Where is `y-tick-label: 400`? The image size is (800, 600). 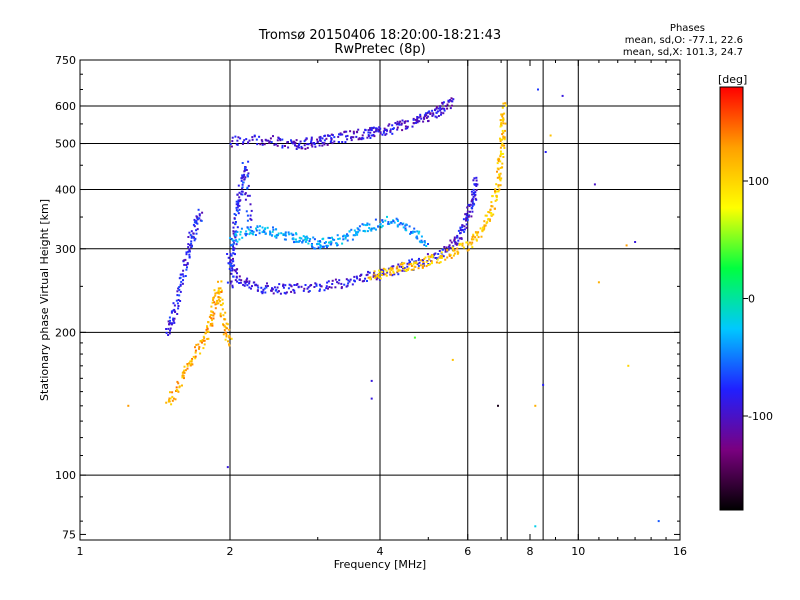 y-tick-label: 400 is located at coordinates (65, 190).